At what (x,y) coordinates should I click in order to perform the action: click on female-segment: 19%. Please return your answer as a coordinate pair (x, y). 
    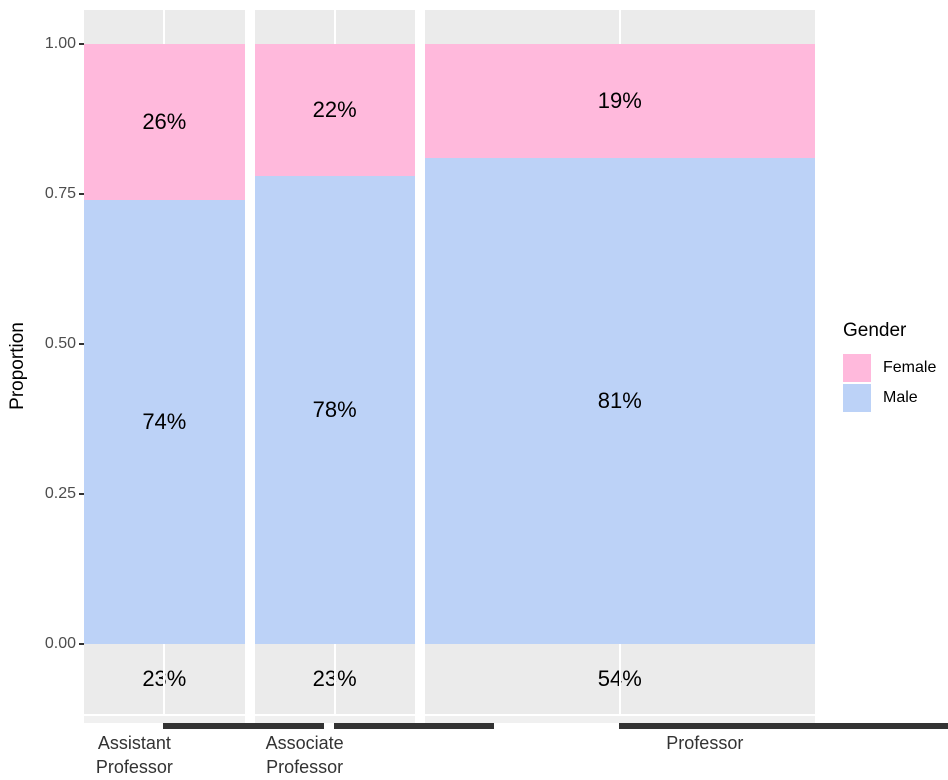
    Looking at the image, I should click on (619, 101).